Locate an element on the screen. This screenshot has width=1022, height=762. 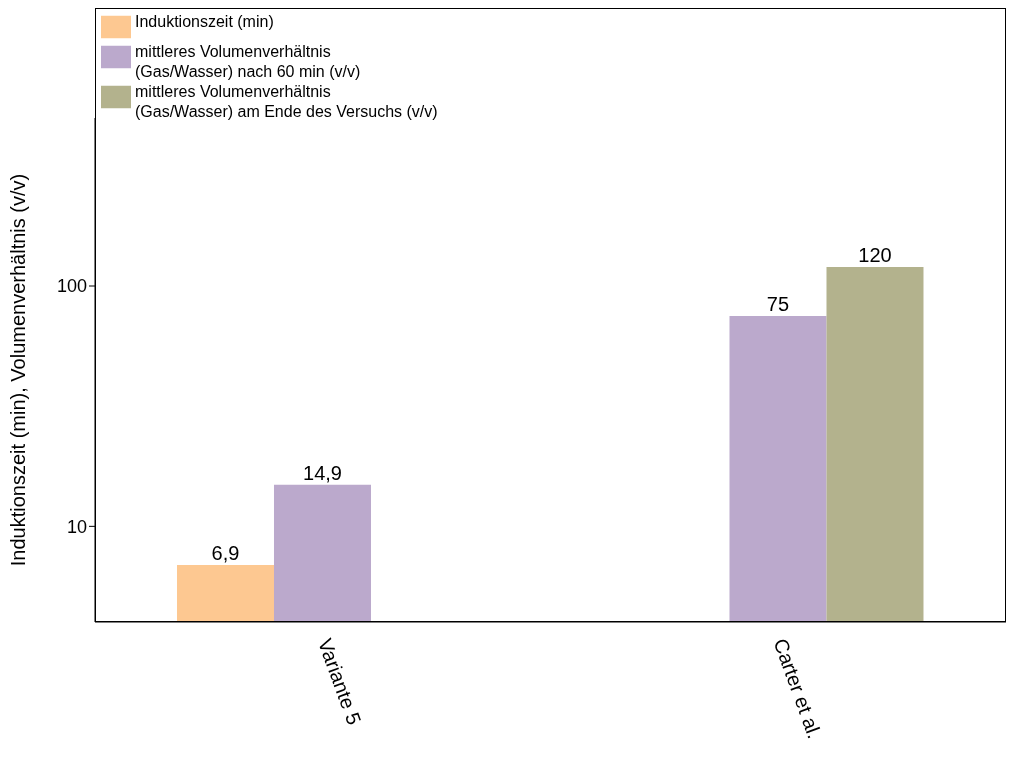
legend-label: Induktionszeit (min) is located at coordinates (204, 22).